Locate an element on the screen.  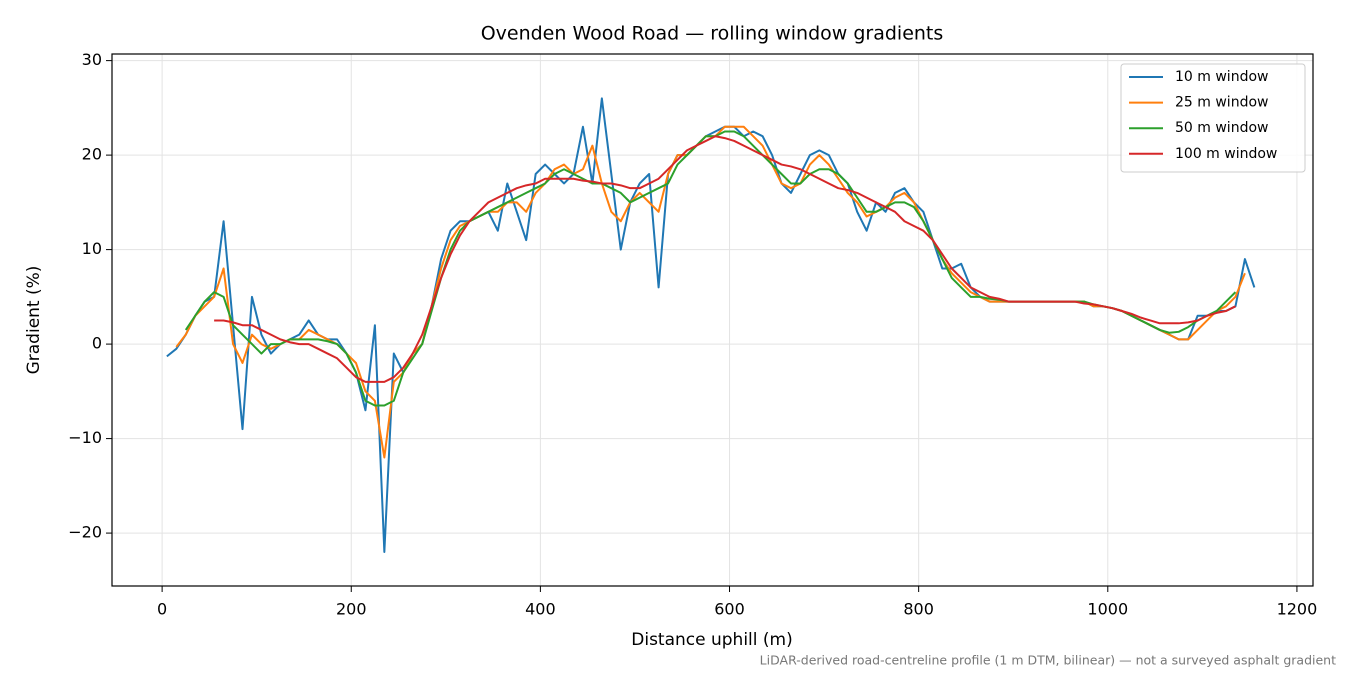
legend-box is located at coordinates (1213, 118).